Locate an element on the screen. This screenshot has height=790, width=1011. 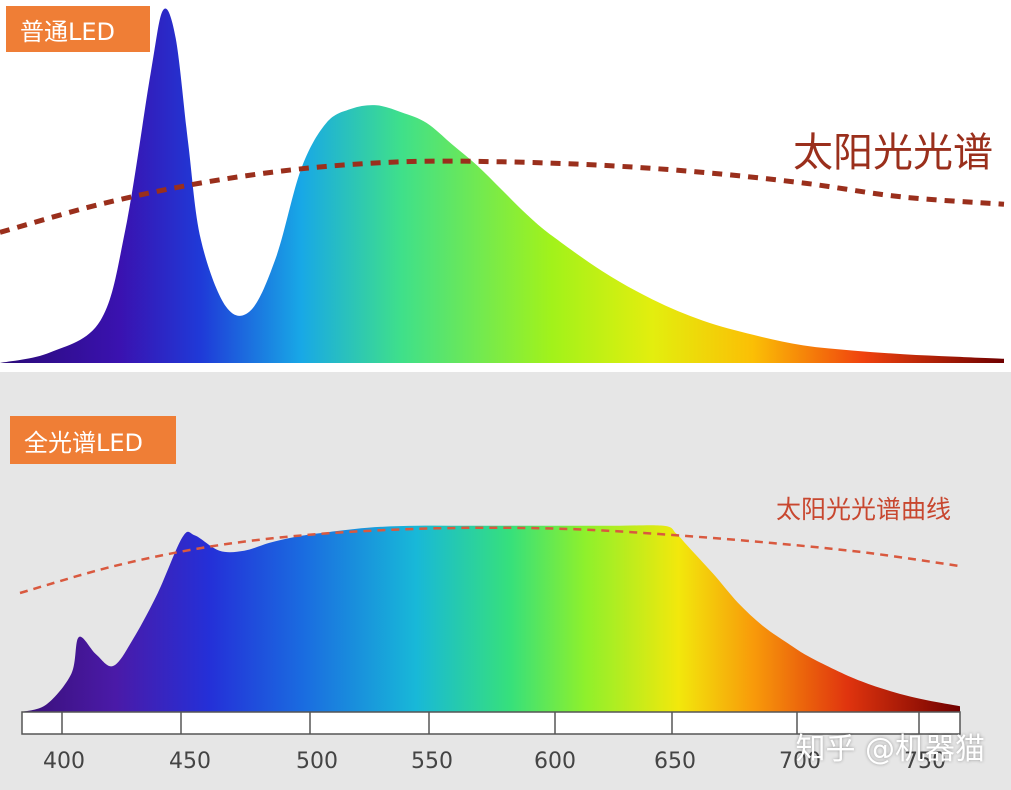
sunlight-legend-label: 太阳光光谱 is located at coordinates (893, 153).